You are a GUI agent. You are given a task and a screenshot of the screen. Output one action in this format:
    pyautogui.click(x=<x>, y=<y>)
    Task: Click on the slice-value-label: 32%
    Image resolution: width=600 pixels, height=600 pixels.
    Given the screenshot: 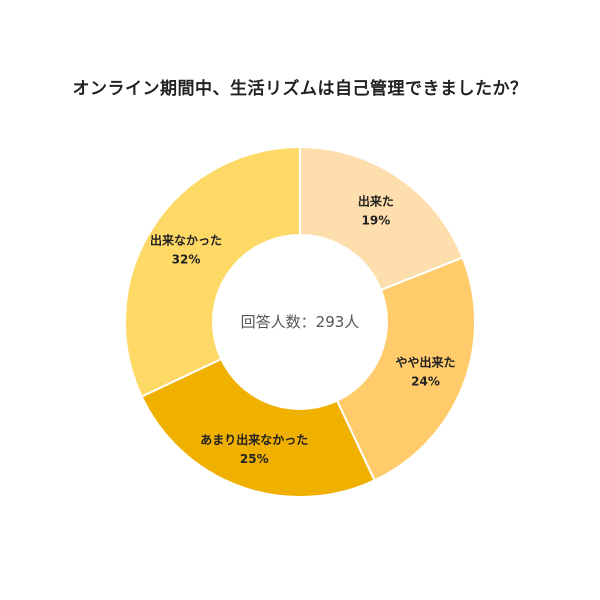 What is the action you would take?
    pyautogui.click(x=186, y=260)
    